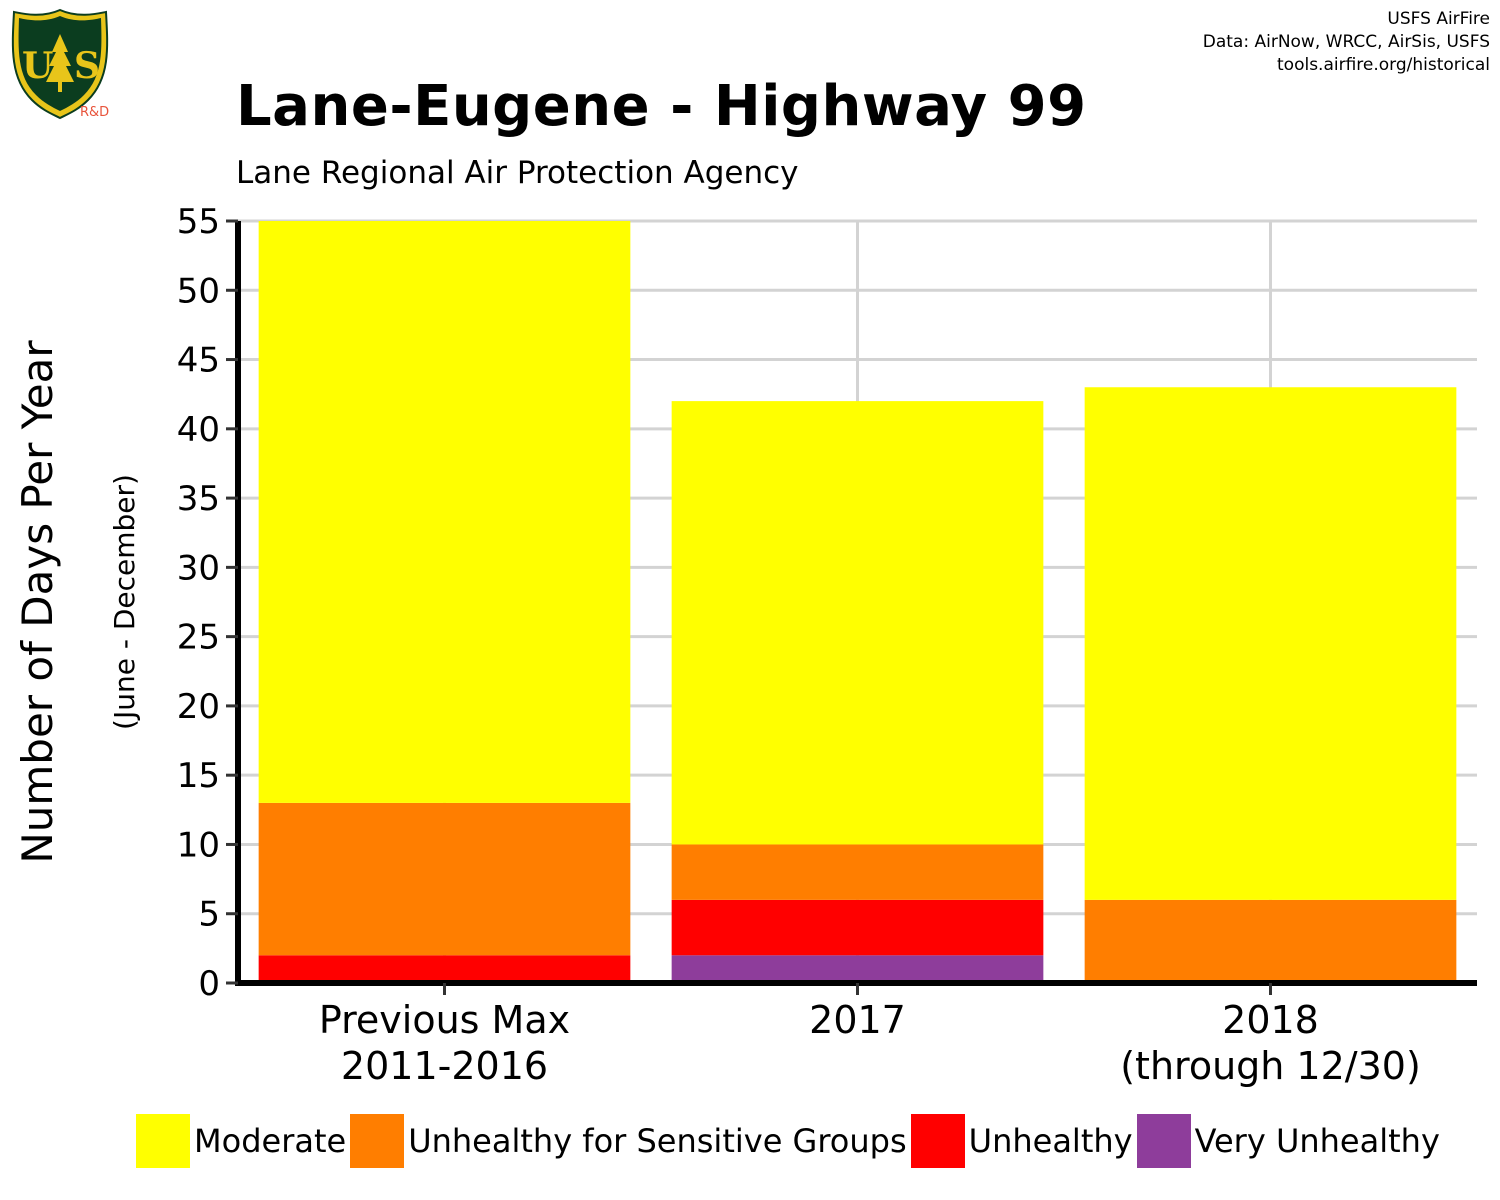 The width and height of the screenshot is (1500, 1200). Describe the element at coordinates (198, 845) in the screenshot. I see `y-tick-label: 10` at that location.